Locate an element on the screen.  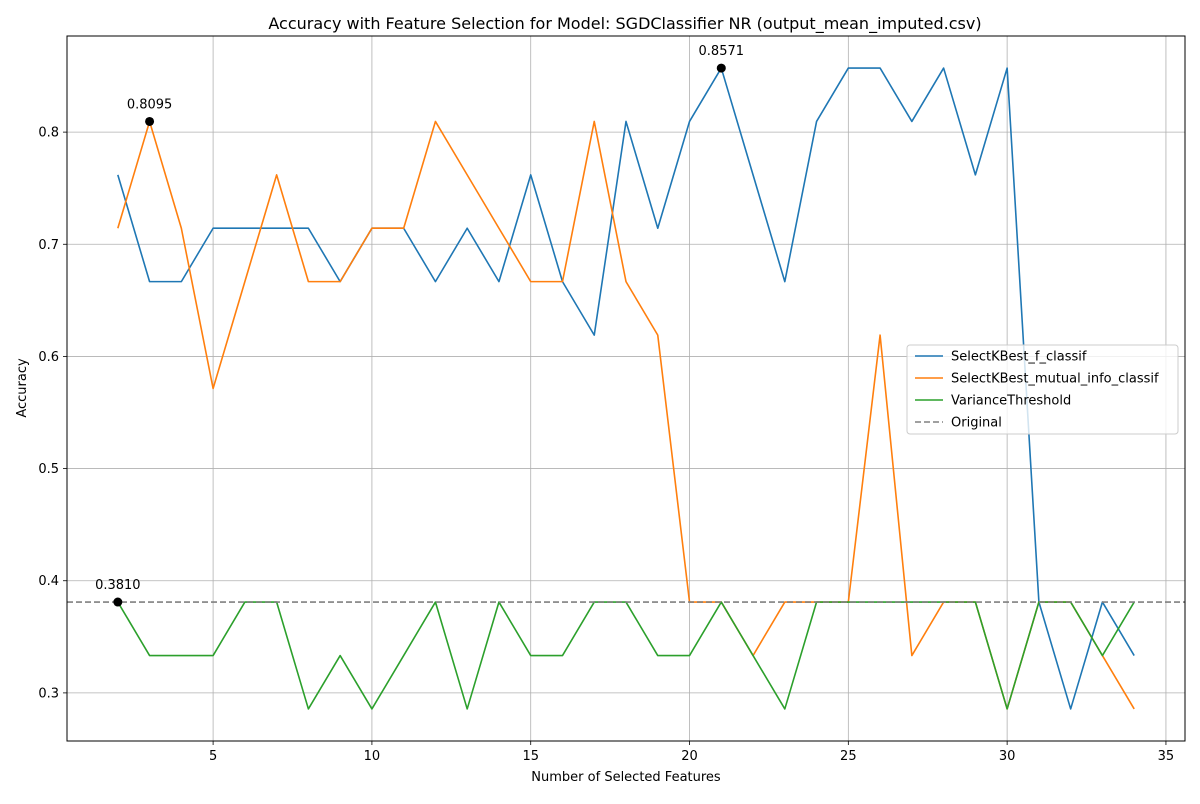
x-axis-ticks: 5 10 15 20 25 30 35 is located at coordinates (691, 752).